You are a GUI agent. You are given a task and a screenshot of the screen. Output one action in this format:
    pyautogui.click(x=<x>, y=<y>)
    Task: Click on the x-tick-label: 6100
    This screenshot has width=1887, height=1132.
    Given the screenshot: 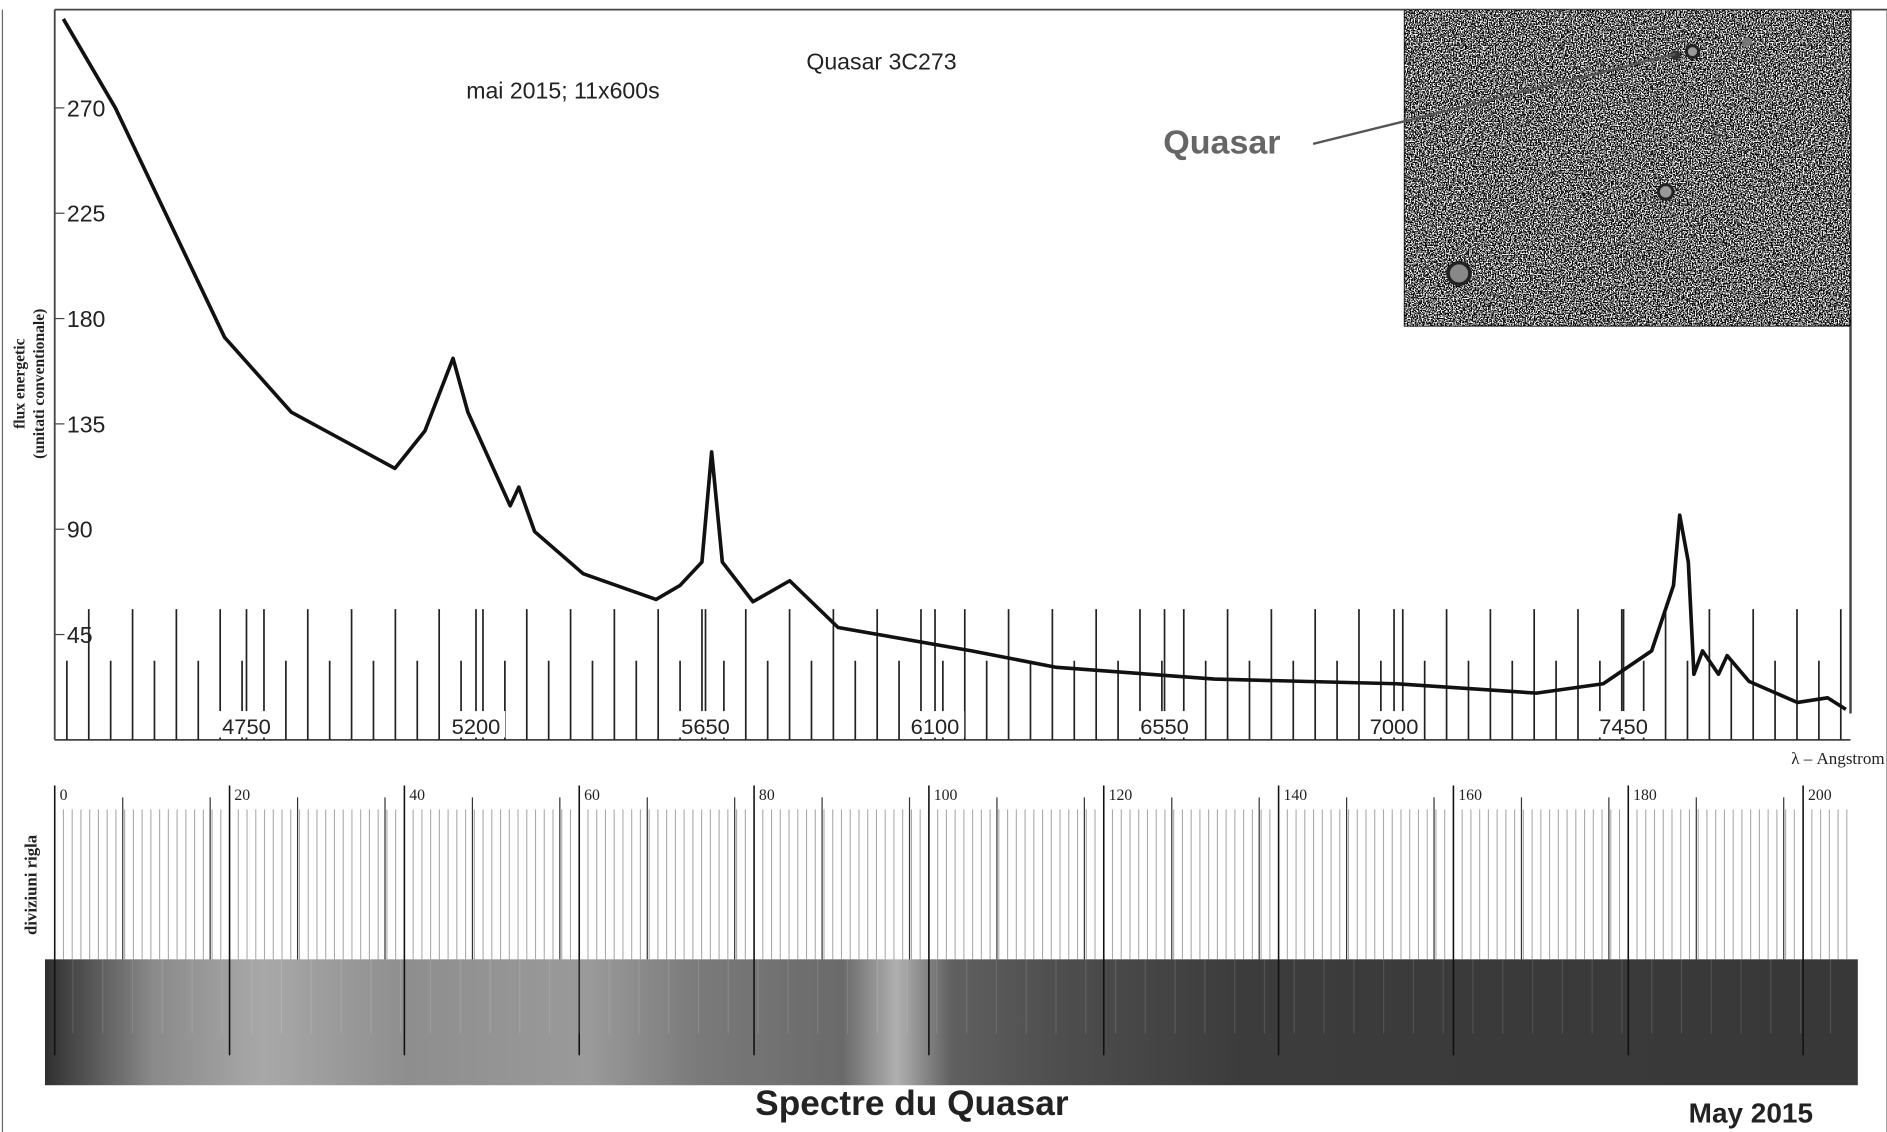 What is the action you would take?
    pyautogui.click(x=935, y=726)
    